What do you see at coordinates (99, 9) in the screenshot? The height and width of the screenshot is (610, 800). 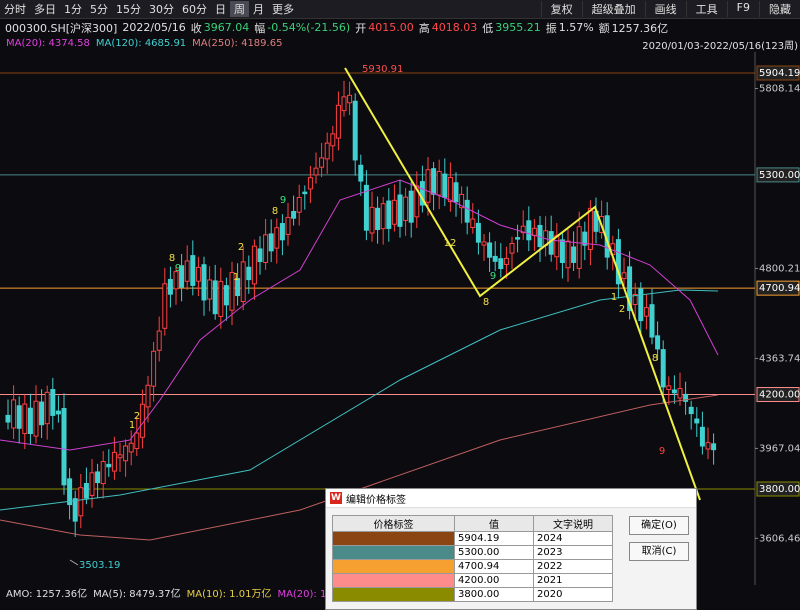 I see `period-tab: 5分` at bounding box center [99, 9].